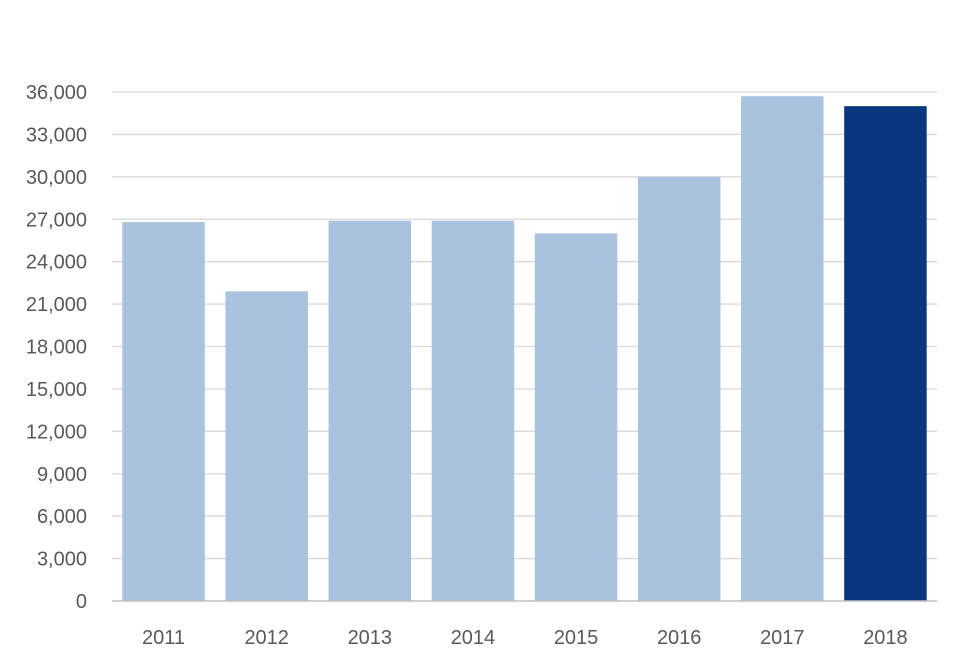 This screenshot has width=959, height=666. What do you see at coordinates (163, 412) in the screenshot?
I see `bar-2011` at bounding box center [163, 412].